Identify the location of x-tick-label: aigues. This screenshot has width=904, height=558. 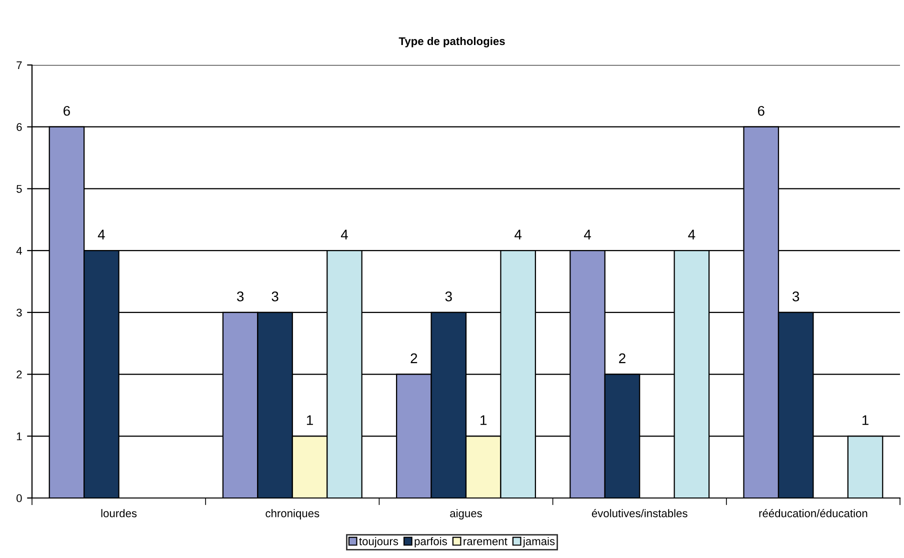
(466, 514).